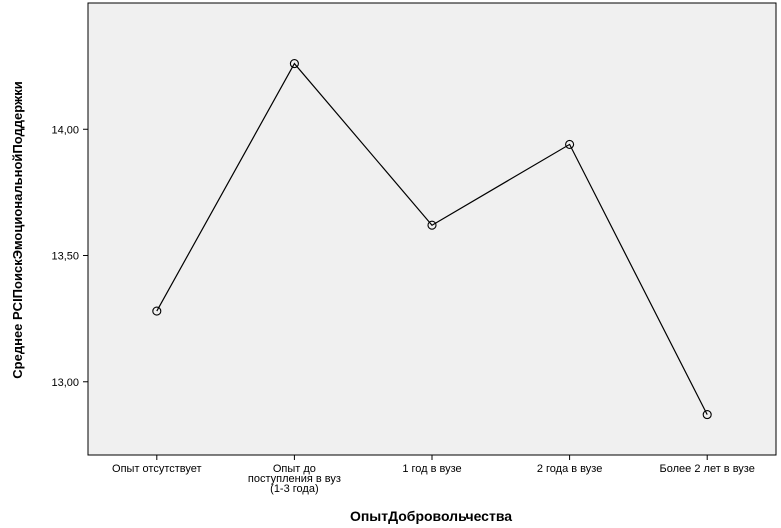 This screenshot has height=528, width=781. Describe the element at coordinates (294, 479) in the screenshot. I see `x-tick-label: Опыт до поступления в вуз (1-3 года)` at that location.